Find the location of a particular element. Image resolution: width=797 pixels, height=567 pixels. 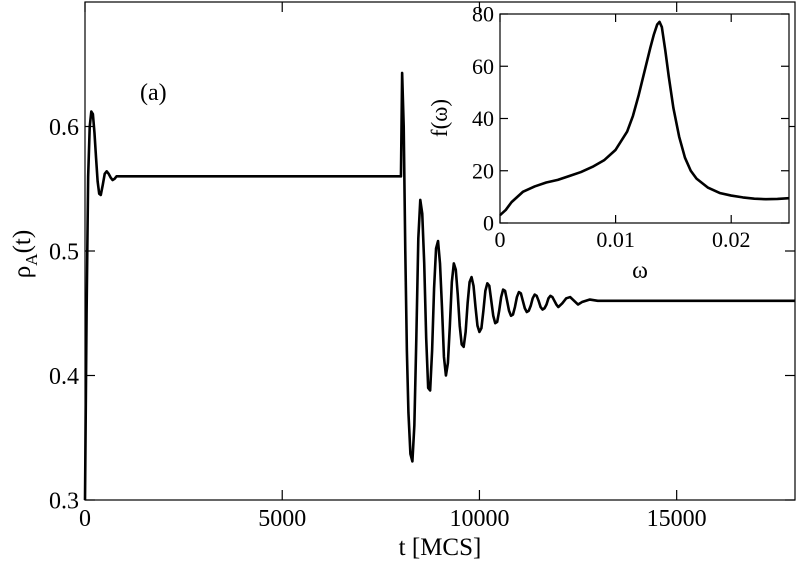

inset-x-tick-label: 0 is located at coordinates (500, 239).